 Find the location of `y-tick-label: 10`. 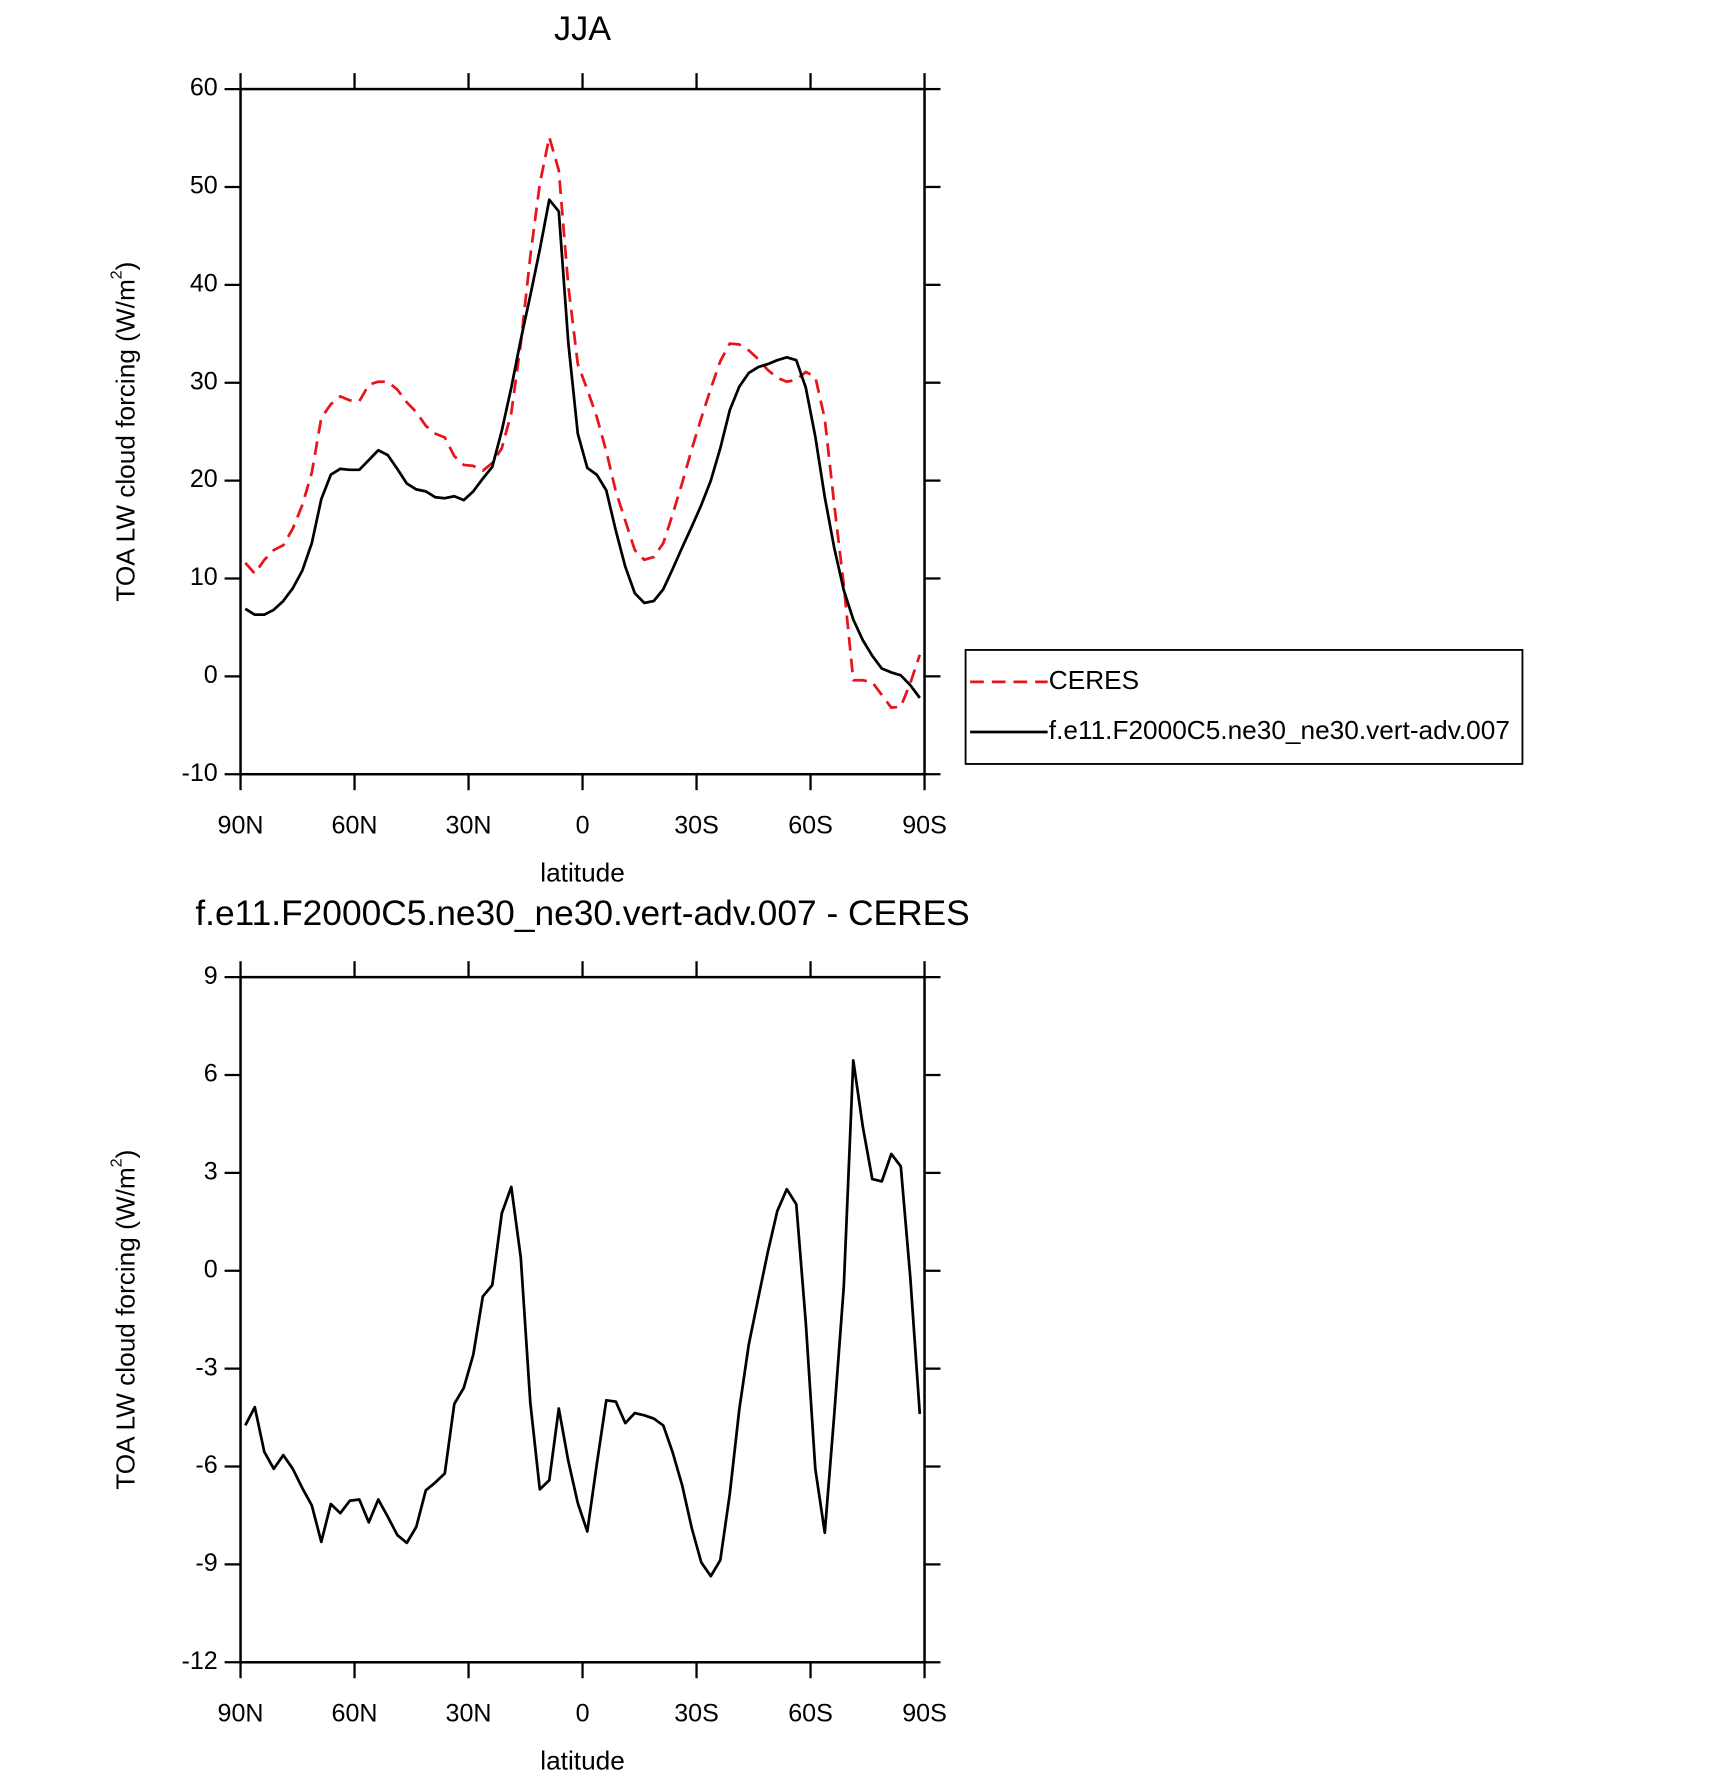

y-tick-label: 10 is located at coordinates (204, 577).